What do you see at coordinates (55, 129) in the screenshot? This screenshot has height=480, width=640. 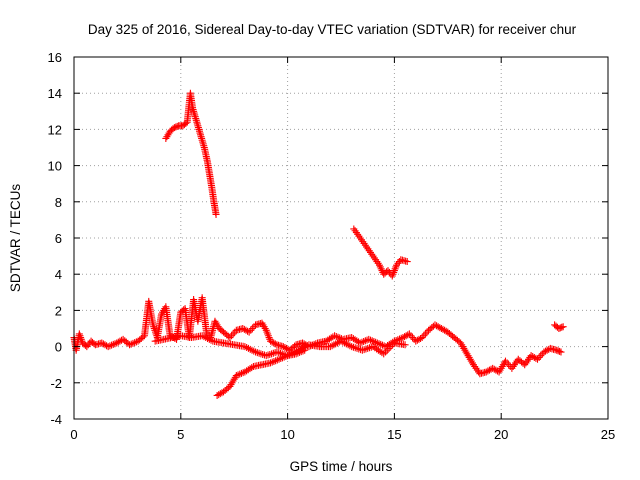 I see `y-tick-label: 12` at bounding box center [55, 129].